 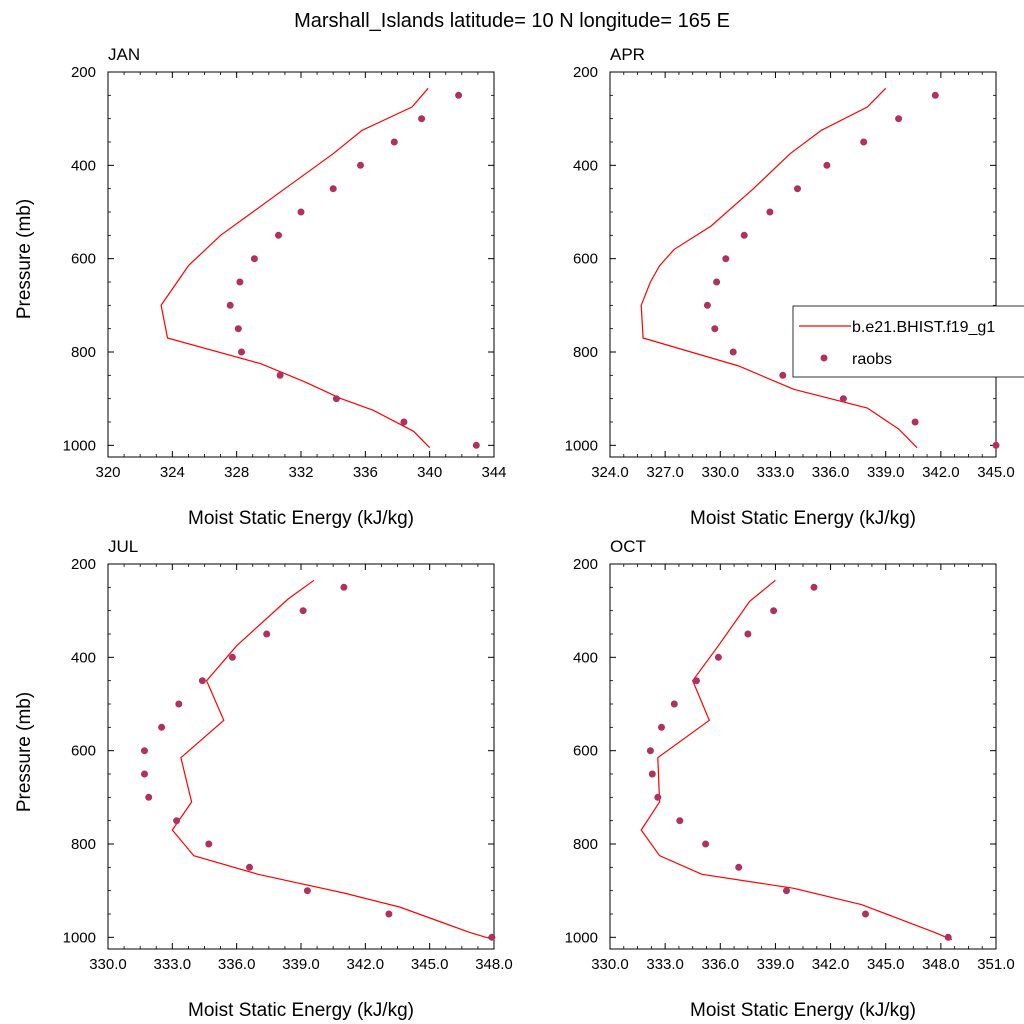 I want to click on x-axis-label-jul: Moist Static Energy (kJ/kg), so click(x=301, y=1010).